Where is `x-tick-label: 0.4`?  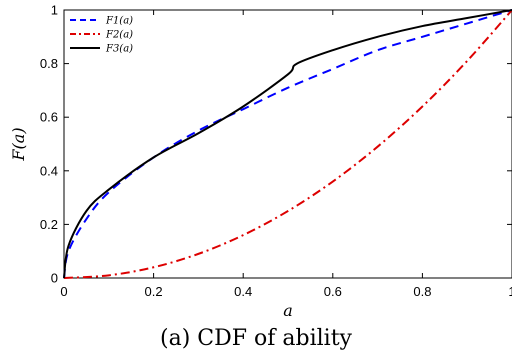
x-tick-label: 0.4 is located at coordinates (243, 291).